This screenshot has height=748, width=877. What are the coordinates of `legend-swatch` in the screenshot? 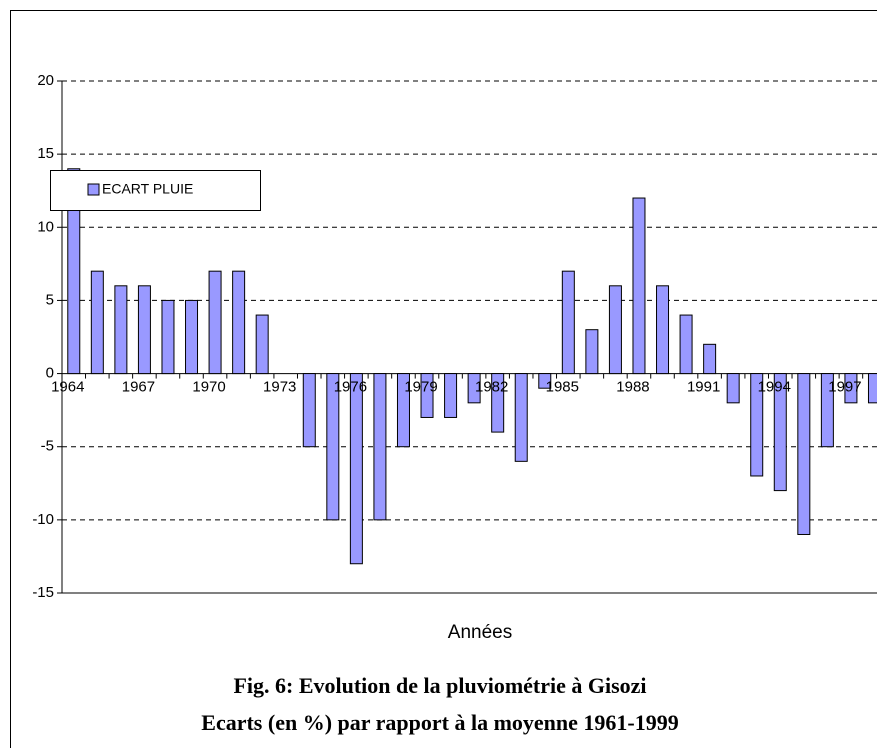 It's located at (93, 189).